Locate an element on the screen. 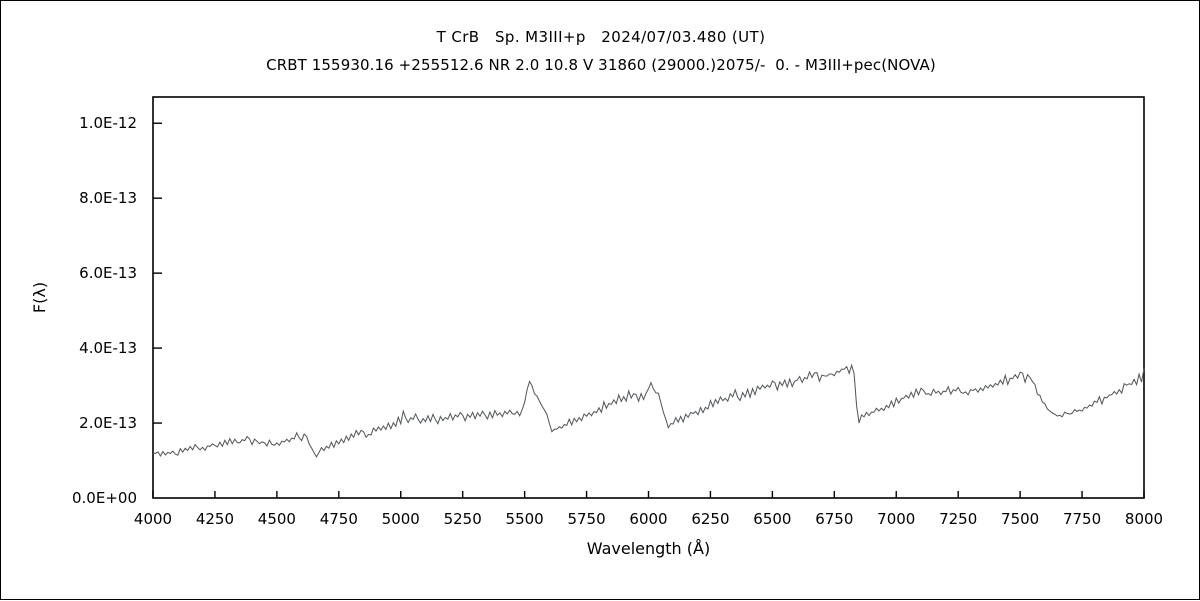 The height and width of the screenshot is (601, 1200). x-tick-label: 5750 is located at coordinates (586, 519).